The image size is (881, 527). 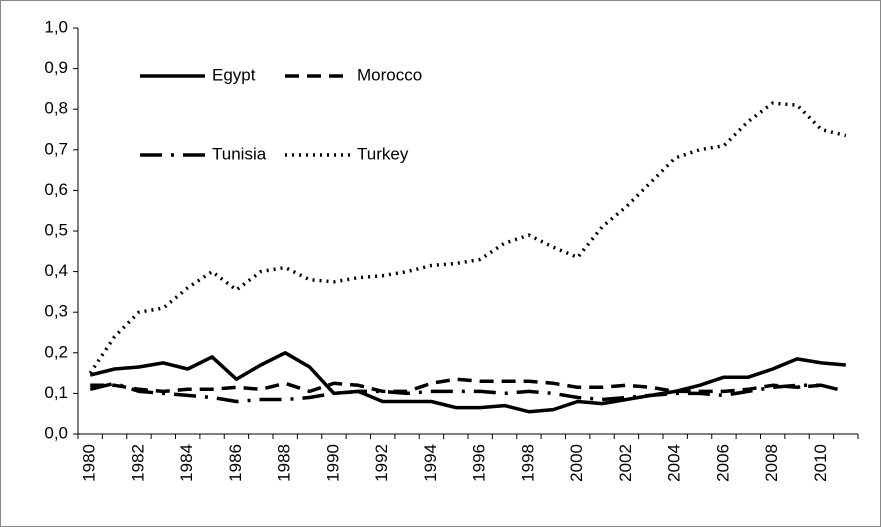 What do you see at coordinates (56, 148) in the screenshot?
I see `y-tick-label: 0,7` at bounding box center [56, 148].